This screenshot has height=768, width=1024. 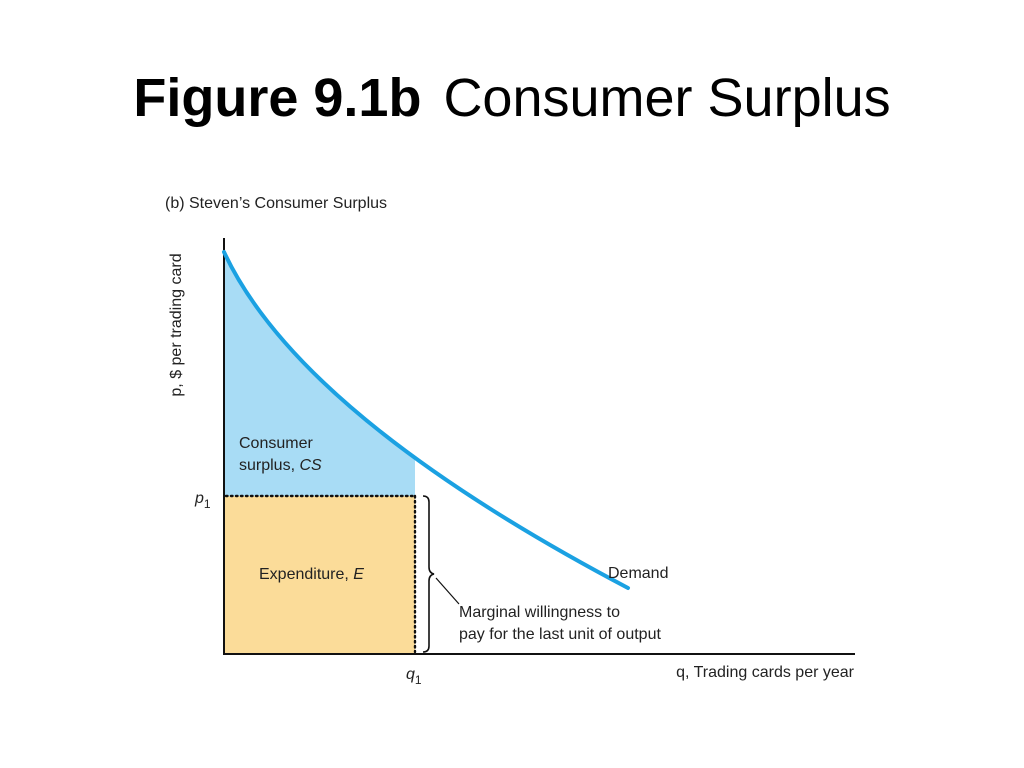 I want to click on expenditure-label: Expenditure, E, so click(x=311, y=574).